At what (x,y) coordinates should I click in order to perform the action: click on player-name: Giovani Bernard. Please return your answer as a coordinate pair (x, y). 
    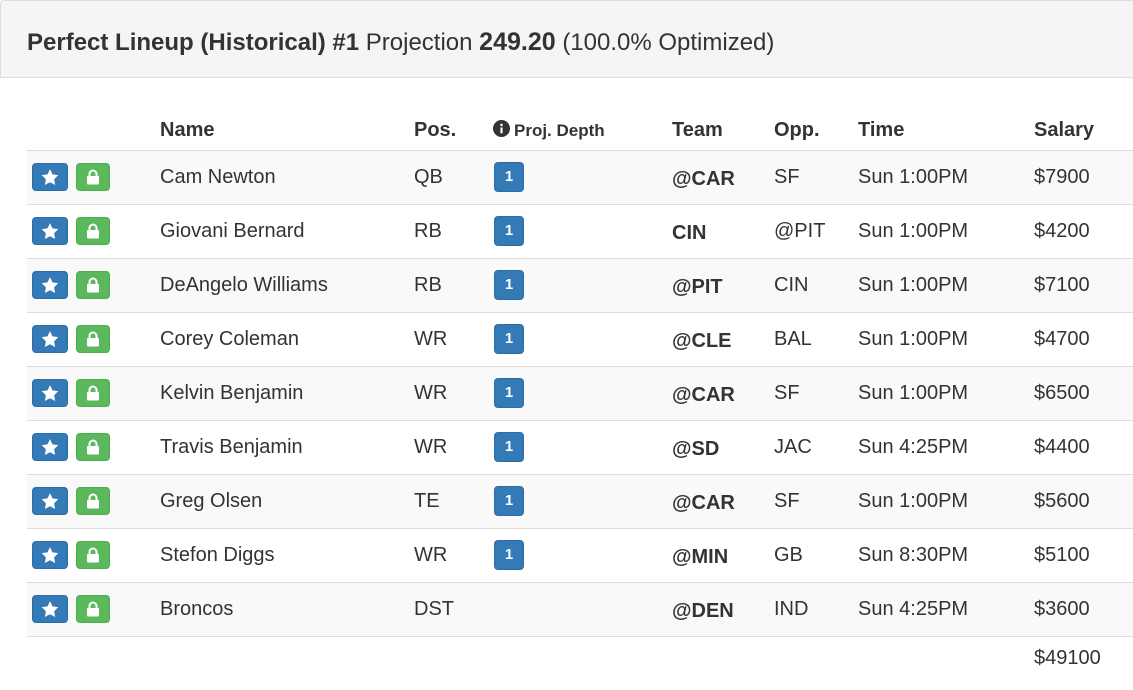
    Looking at the image, I should click on (287, 230).